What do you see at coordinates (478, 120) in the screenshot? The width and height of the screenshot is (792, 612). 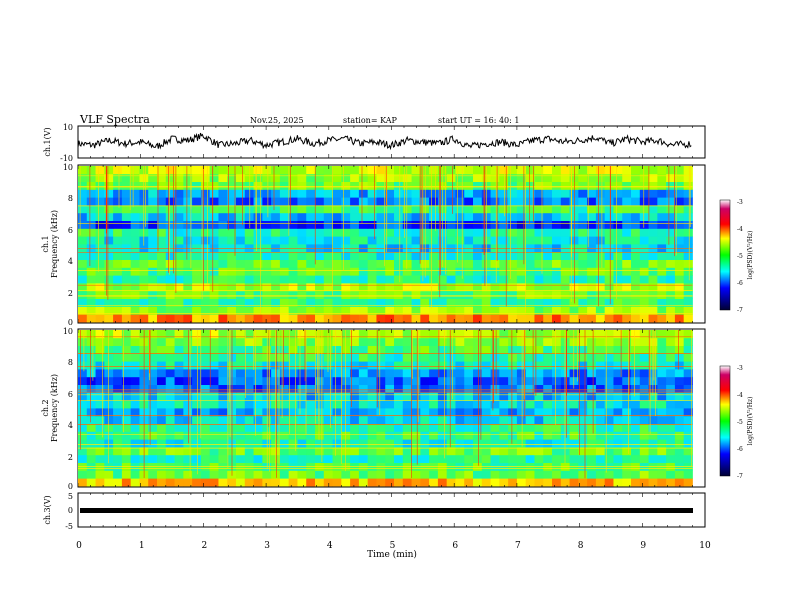 I see `start-time-label: start UT = 16: 40: 1` at bounding box center [478, 120].